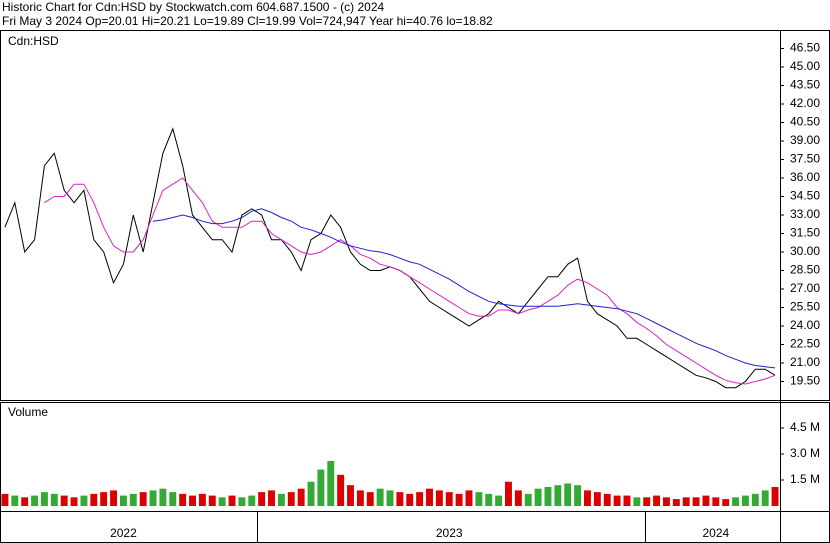 Image resolution: width=830 pixels, height=543 pixels. Describe the element at coordinates (805, 288) in the screenshot. I see `y-tick-label: 27.00` at that location.